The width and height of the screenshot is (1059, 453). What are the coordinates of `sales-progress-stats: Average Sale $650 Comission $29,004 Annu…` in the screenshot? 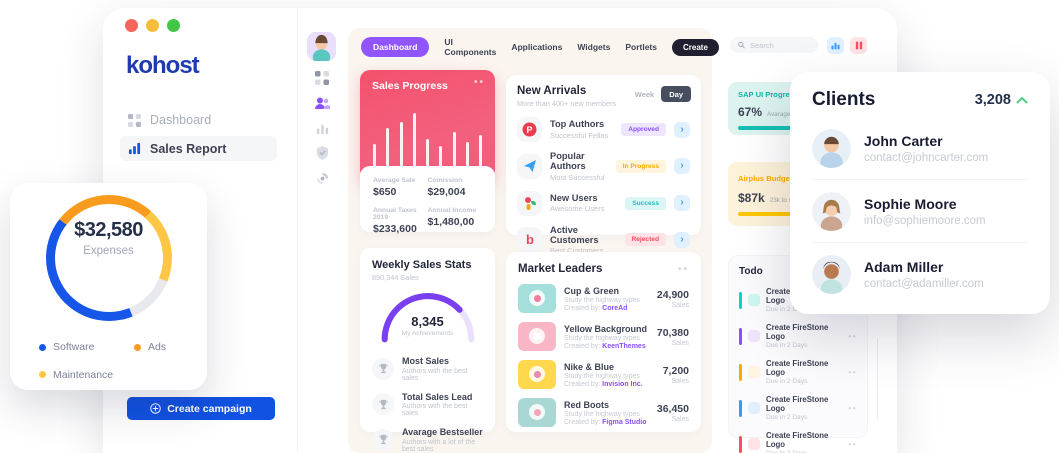 It's located at (427, 200).